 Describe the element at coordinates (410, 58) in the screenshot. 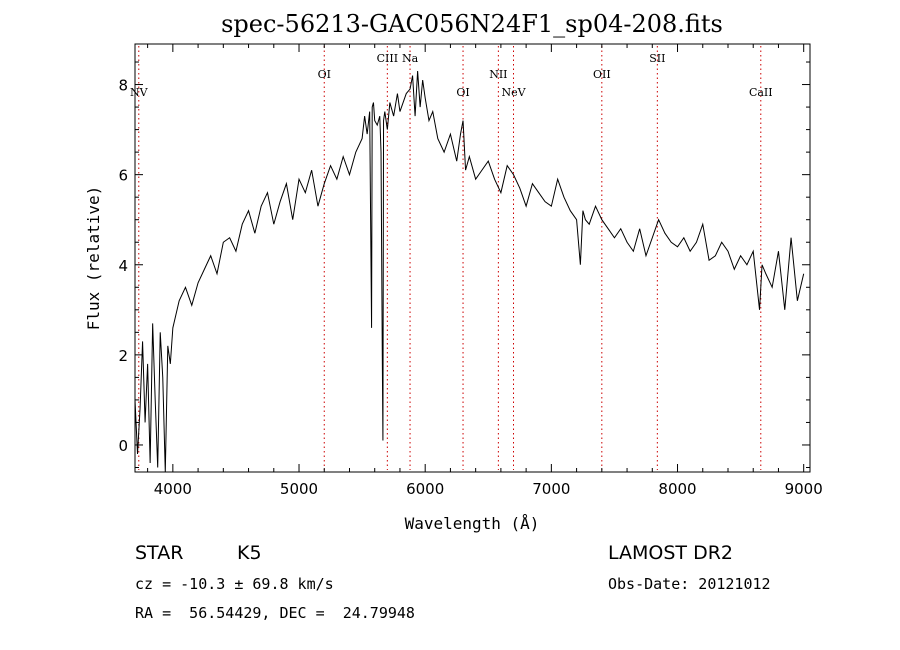

I see `marker-label: Na` at that location.